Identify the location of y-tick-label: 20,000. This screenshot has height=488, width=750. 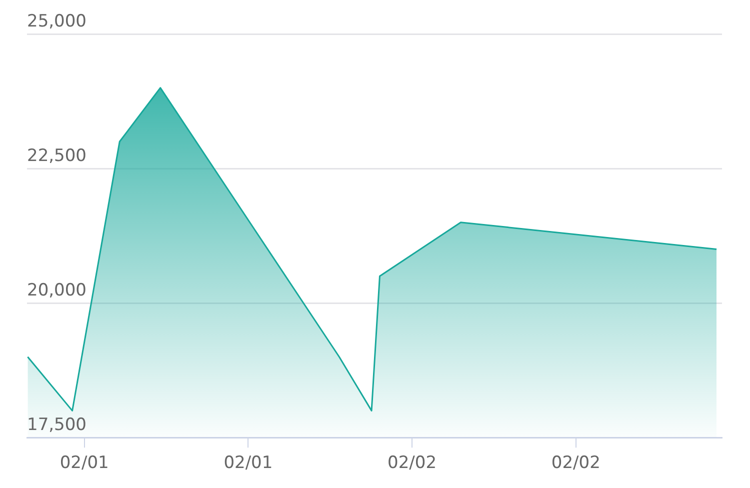
(56, 290).